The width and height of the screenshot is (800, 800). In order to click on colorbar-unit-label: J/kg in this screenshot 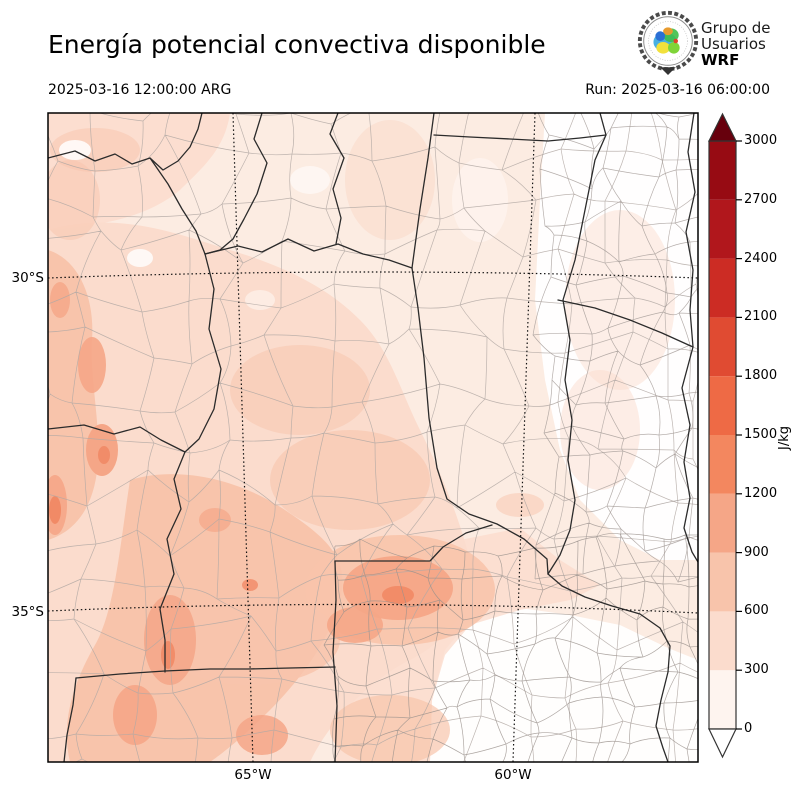, I will do `click(784, 438)`.